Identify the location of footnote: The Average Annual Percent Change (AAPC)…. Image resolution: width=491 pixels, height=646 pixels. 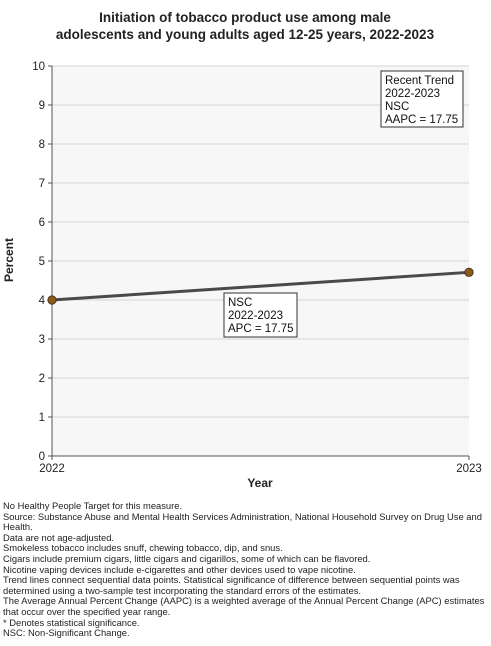
(244, 606).